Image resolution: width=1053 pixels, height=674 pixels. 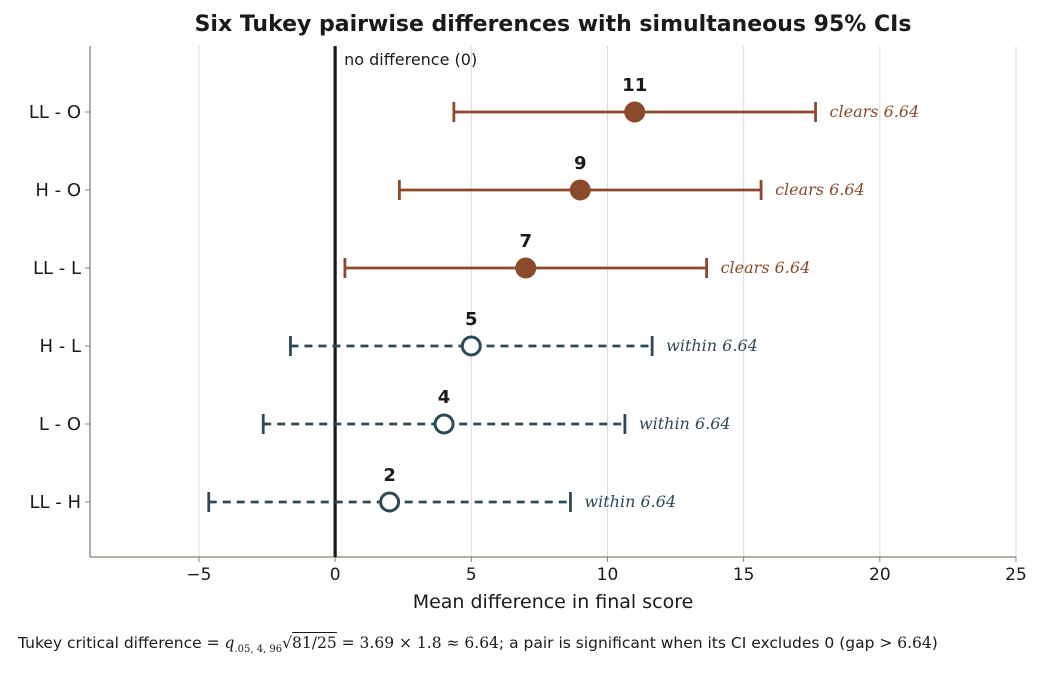 What do you see at coordinates (60, 346) in the screenshot?
I see `category-label: H - L` at bounding box center [60, 346].